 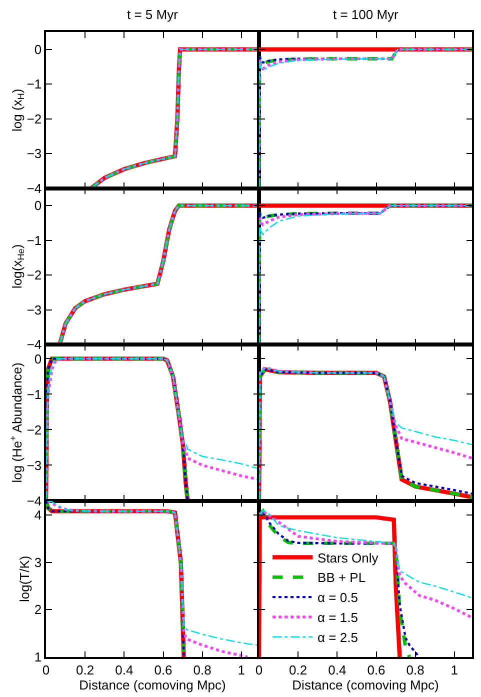 I want to click on legend-label: BB + PL, so click(x=342, y=578).